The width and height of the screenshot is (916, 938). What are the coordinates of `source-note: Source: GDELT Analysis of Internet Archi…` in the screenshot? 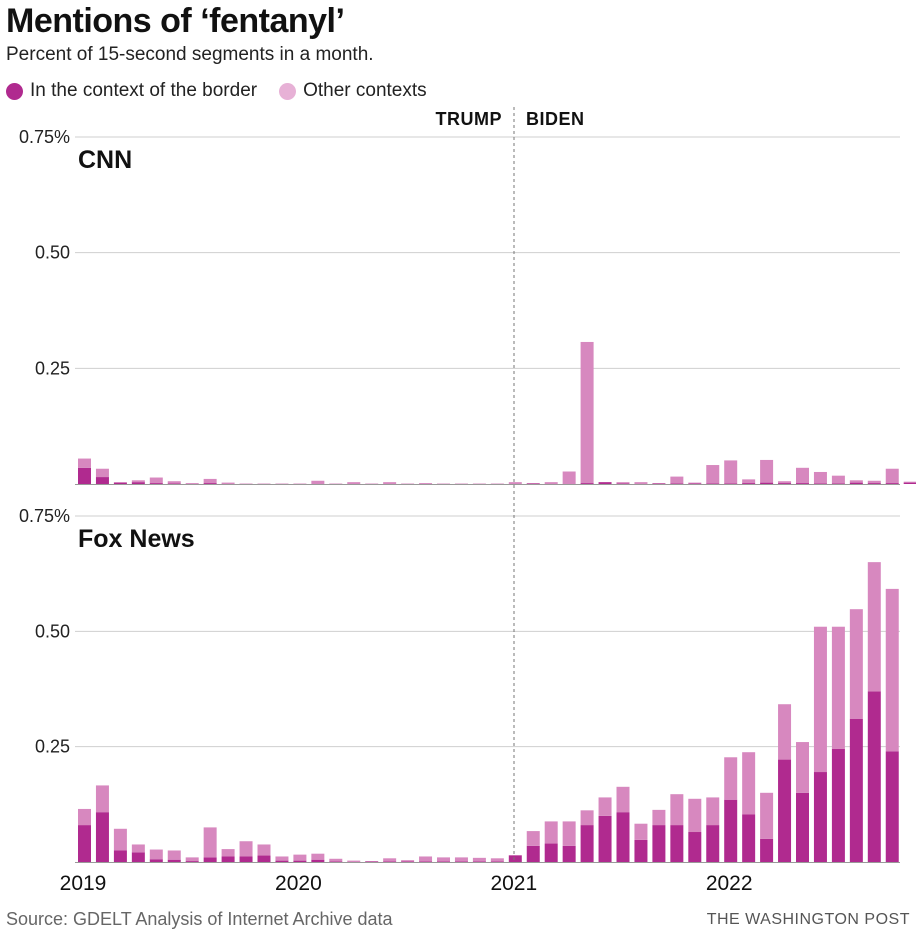 It's located at (199, 919).